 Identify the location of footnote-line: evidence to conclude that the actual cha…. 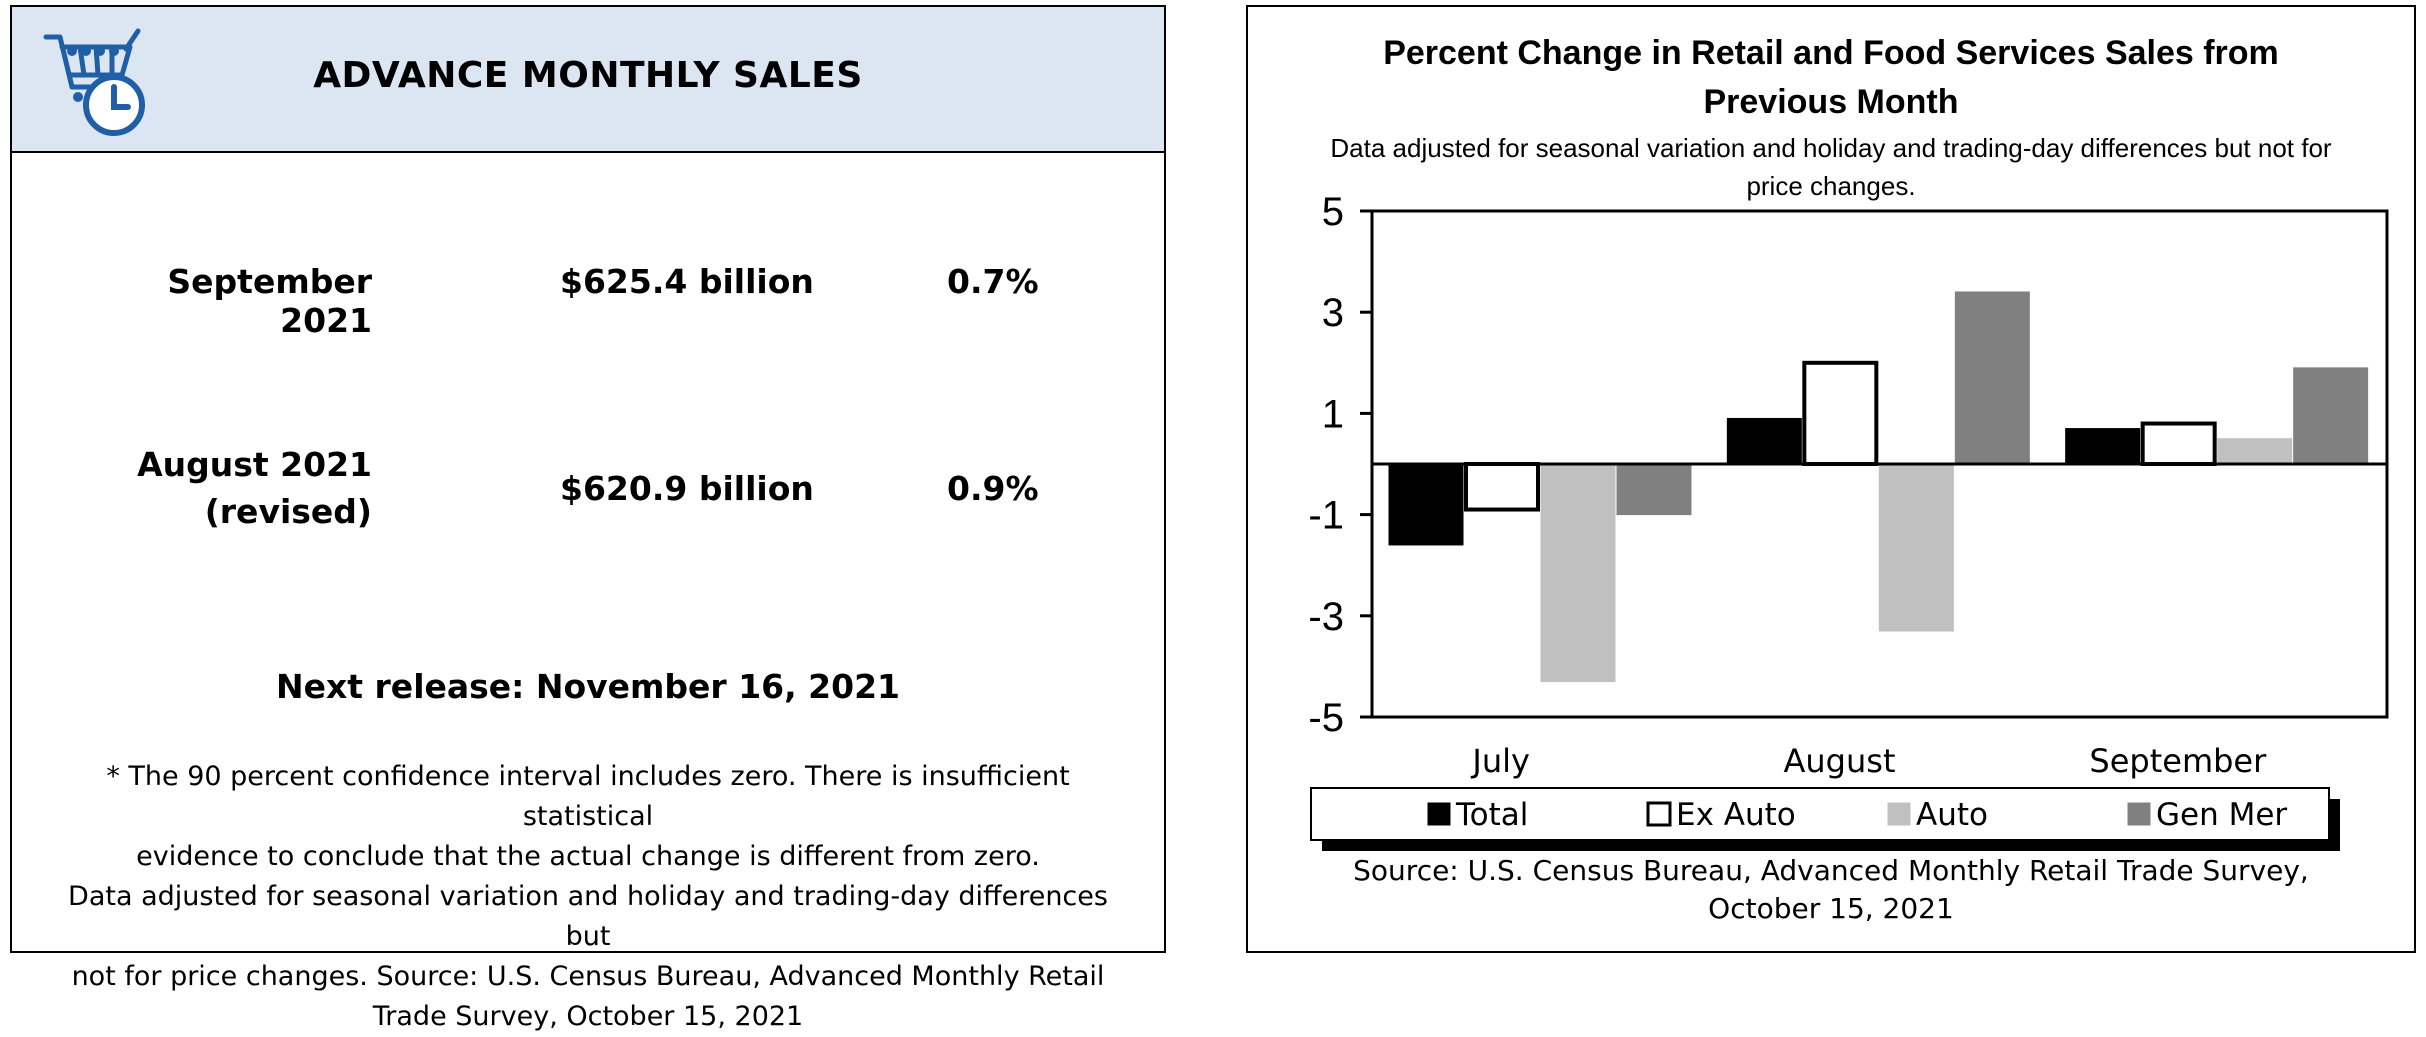
(588, 856).